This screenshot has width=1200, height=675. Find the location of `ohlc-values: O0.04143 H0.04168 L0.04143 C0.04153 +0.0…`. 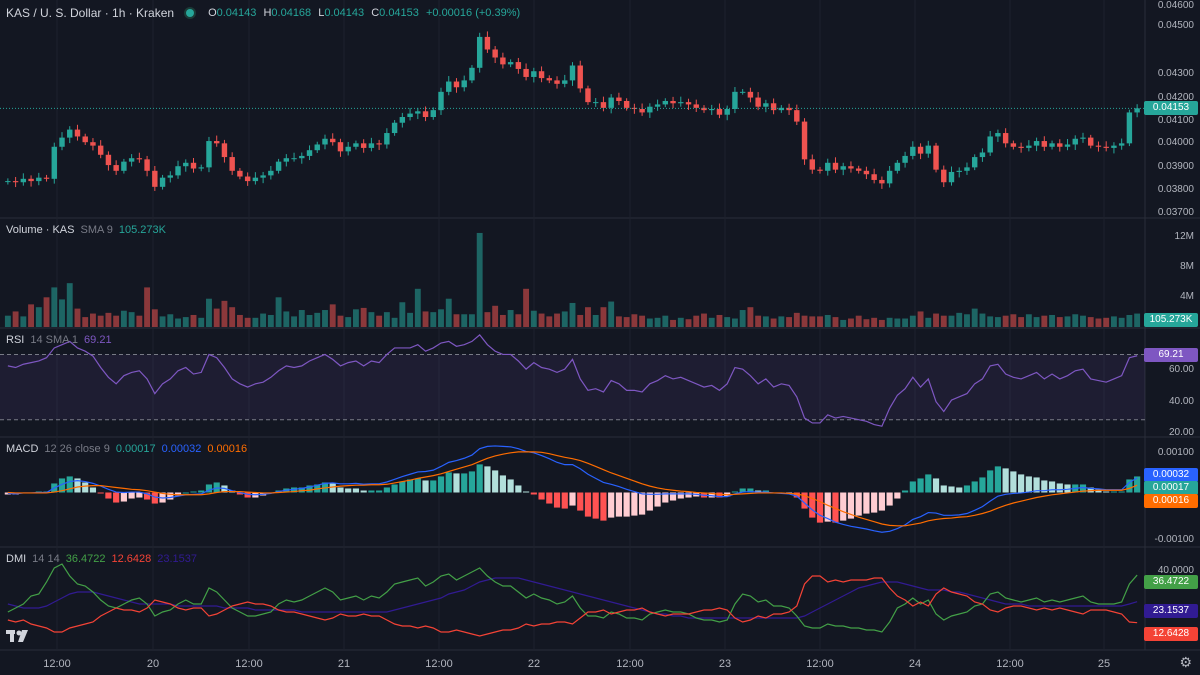

ohlc-values: O0.04143 H0.04168 L0.04143 C0.04153 +0.0… is located at coordinates (364, 13).